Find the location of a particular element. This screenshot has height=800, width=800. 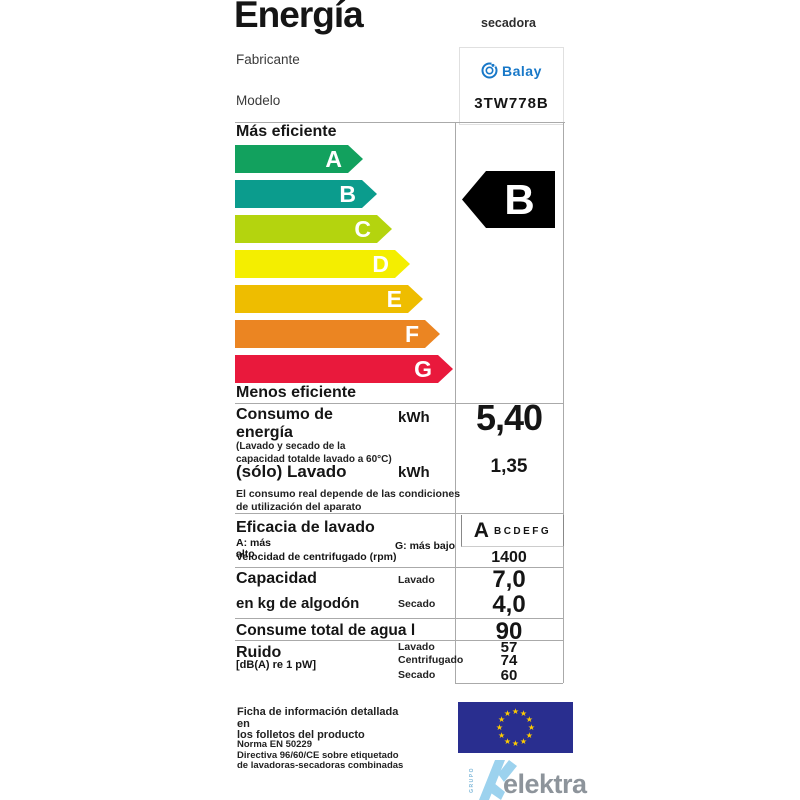

washing-performance-label: Eficacia de lavado is located at coordinates (305, 527).